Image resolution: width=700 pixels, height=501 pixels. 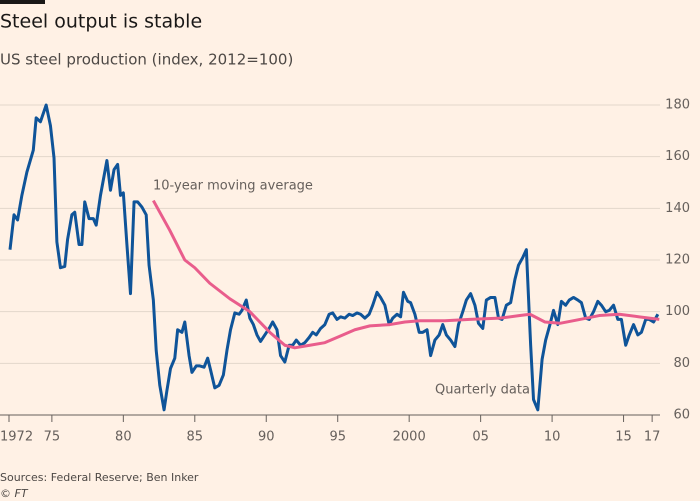 I want to click on x-tick-label: 10, so click(x=552, y=437).